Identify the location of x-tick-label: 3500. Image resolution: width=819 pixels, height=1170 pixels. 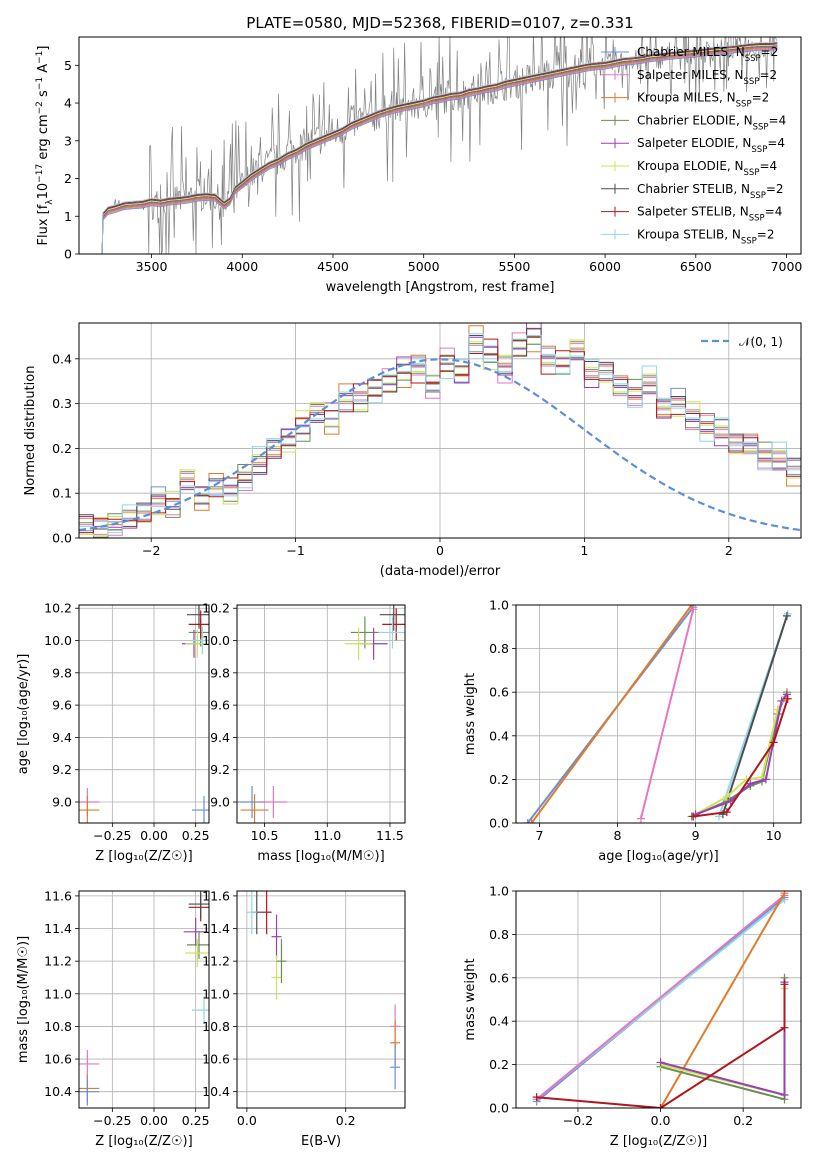
(152, 266).